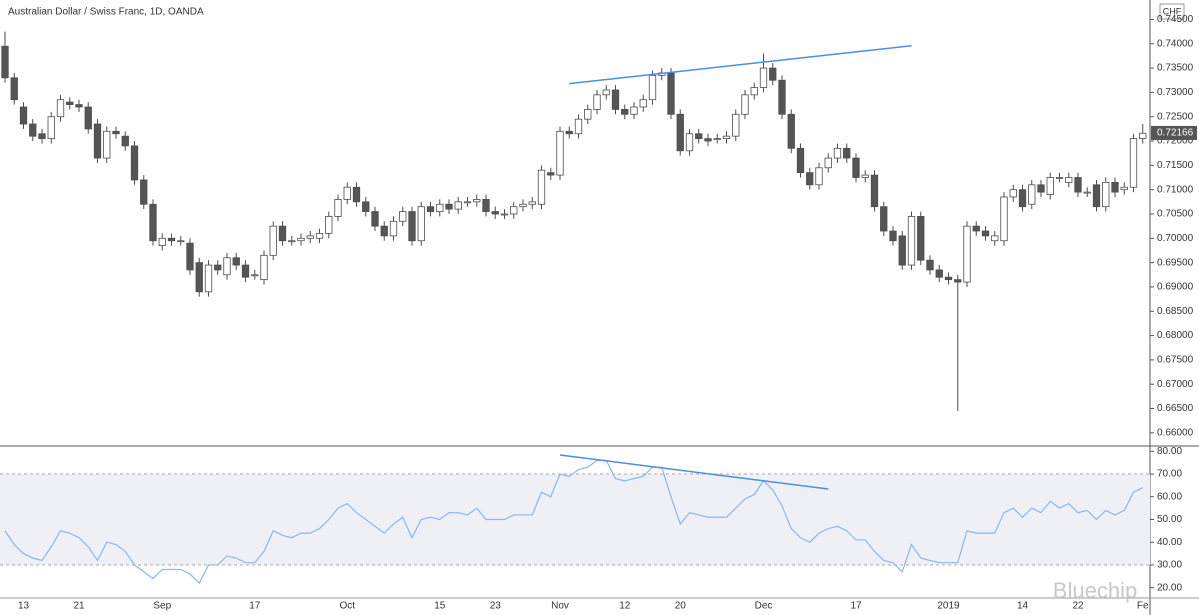 The image size is (1199, 615). What do you see at coordinates (764, 606) in the screenshot?
I see `x-tick-label: Dec` at bounding box center [764, 606].